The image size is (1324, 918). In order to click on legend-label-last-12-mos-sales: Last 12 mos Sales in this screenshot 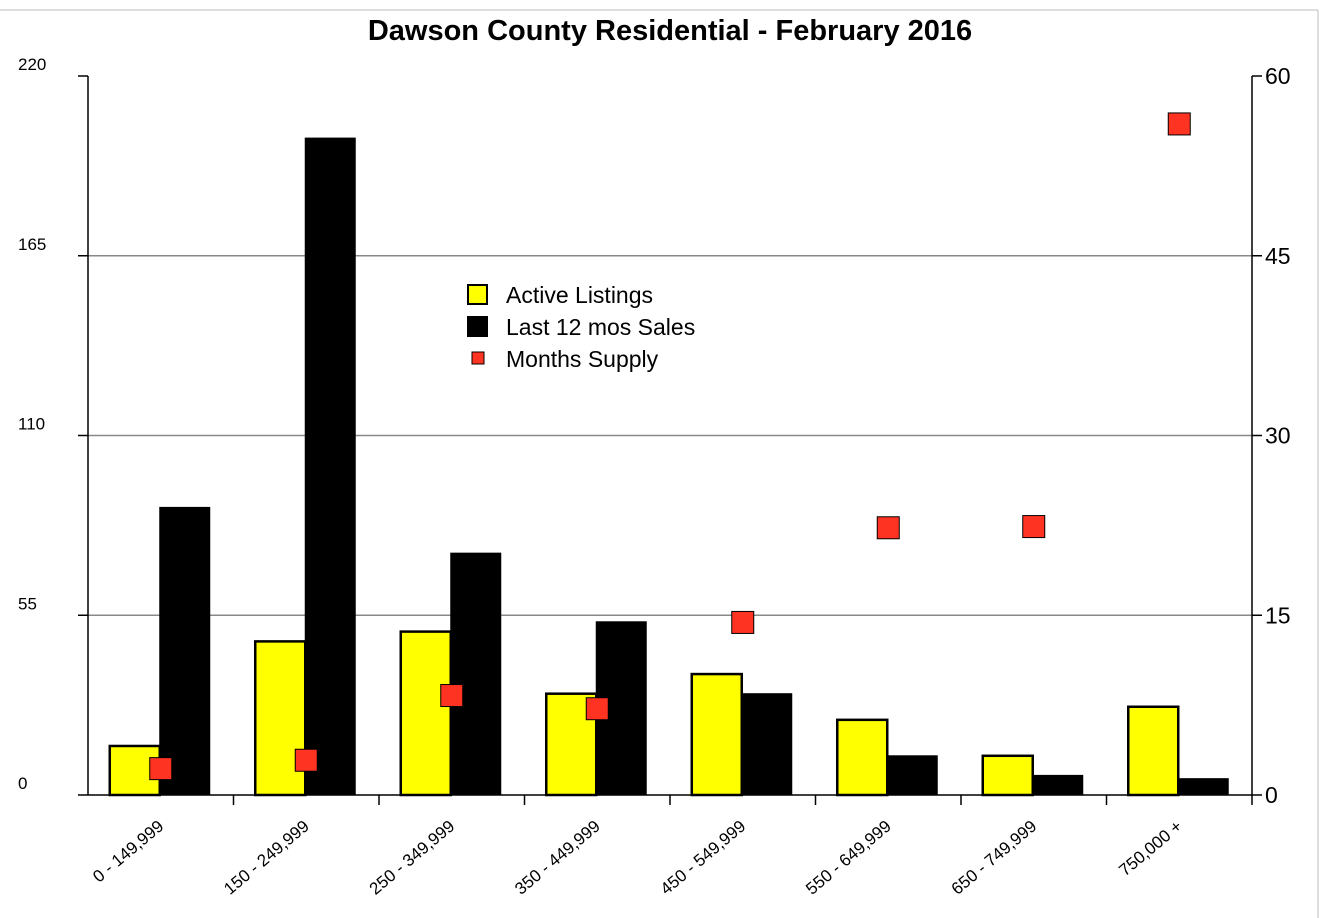, I will do `click(600, 327)`.